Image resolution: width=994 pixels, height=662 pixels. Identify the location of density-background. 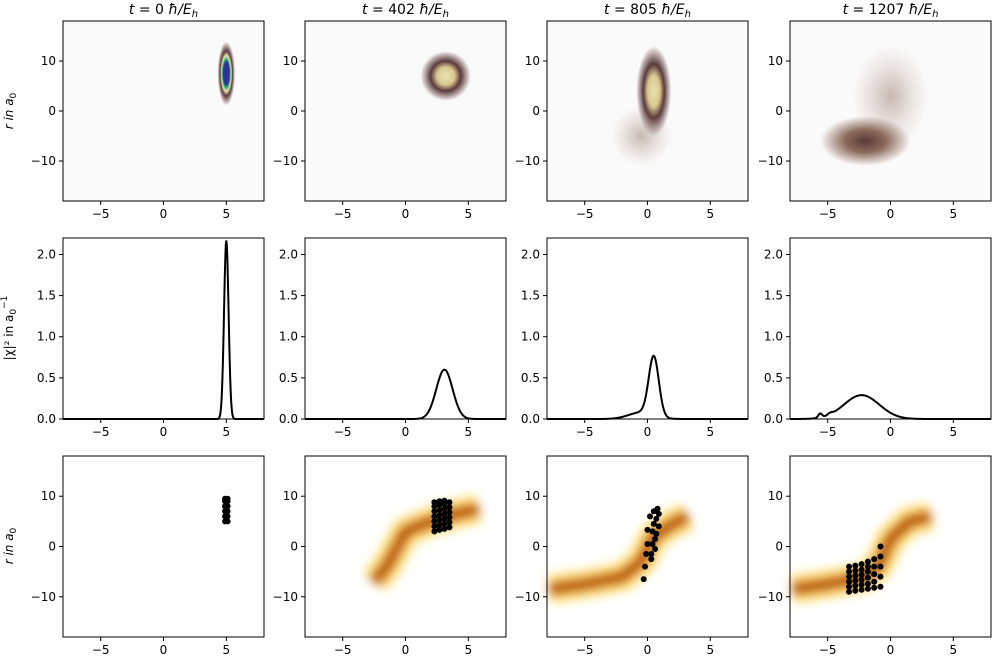
(163, 111).